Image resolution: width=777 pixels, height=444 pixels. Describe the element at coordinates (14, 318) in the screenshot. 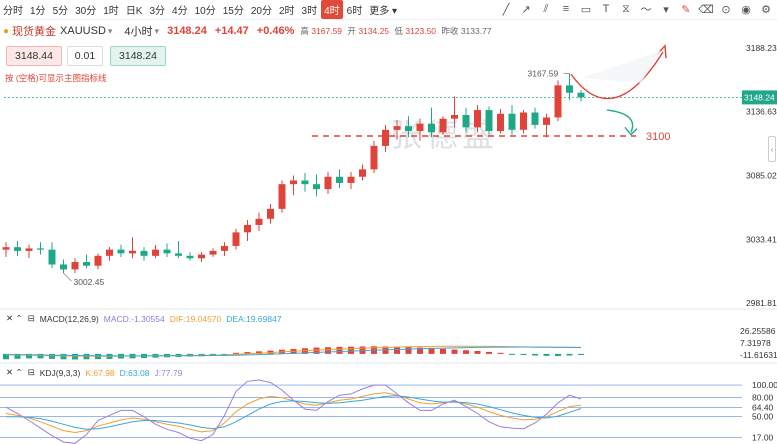

I see `macd-toggle-icon: ✕ ⌃` at that location.